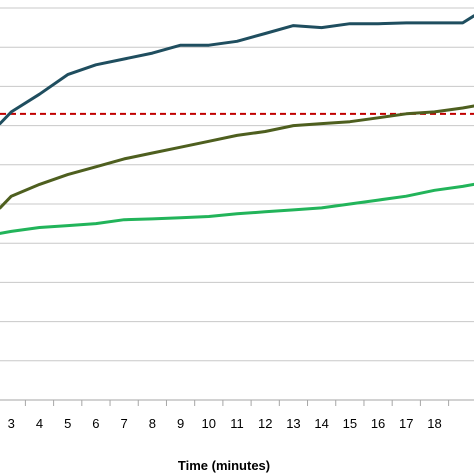 This screenshot has height=474, width=474. Describe the element at coordinates (406, 423) in the screenshot. I see `x-tick-label: 17` at that location.